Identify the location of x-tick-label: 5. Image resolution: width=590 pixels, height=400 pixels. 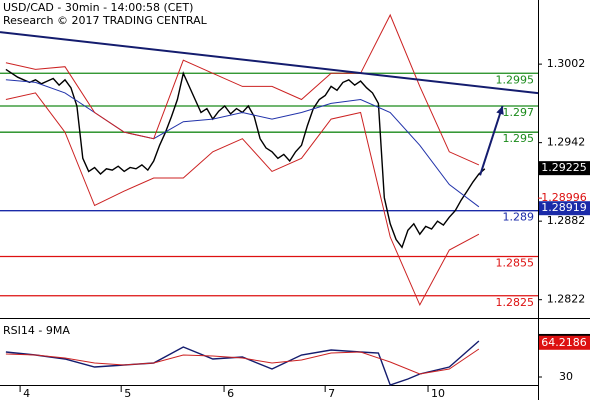
(127, 393).